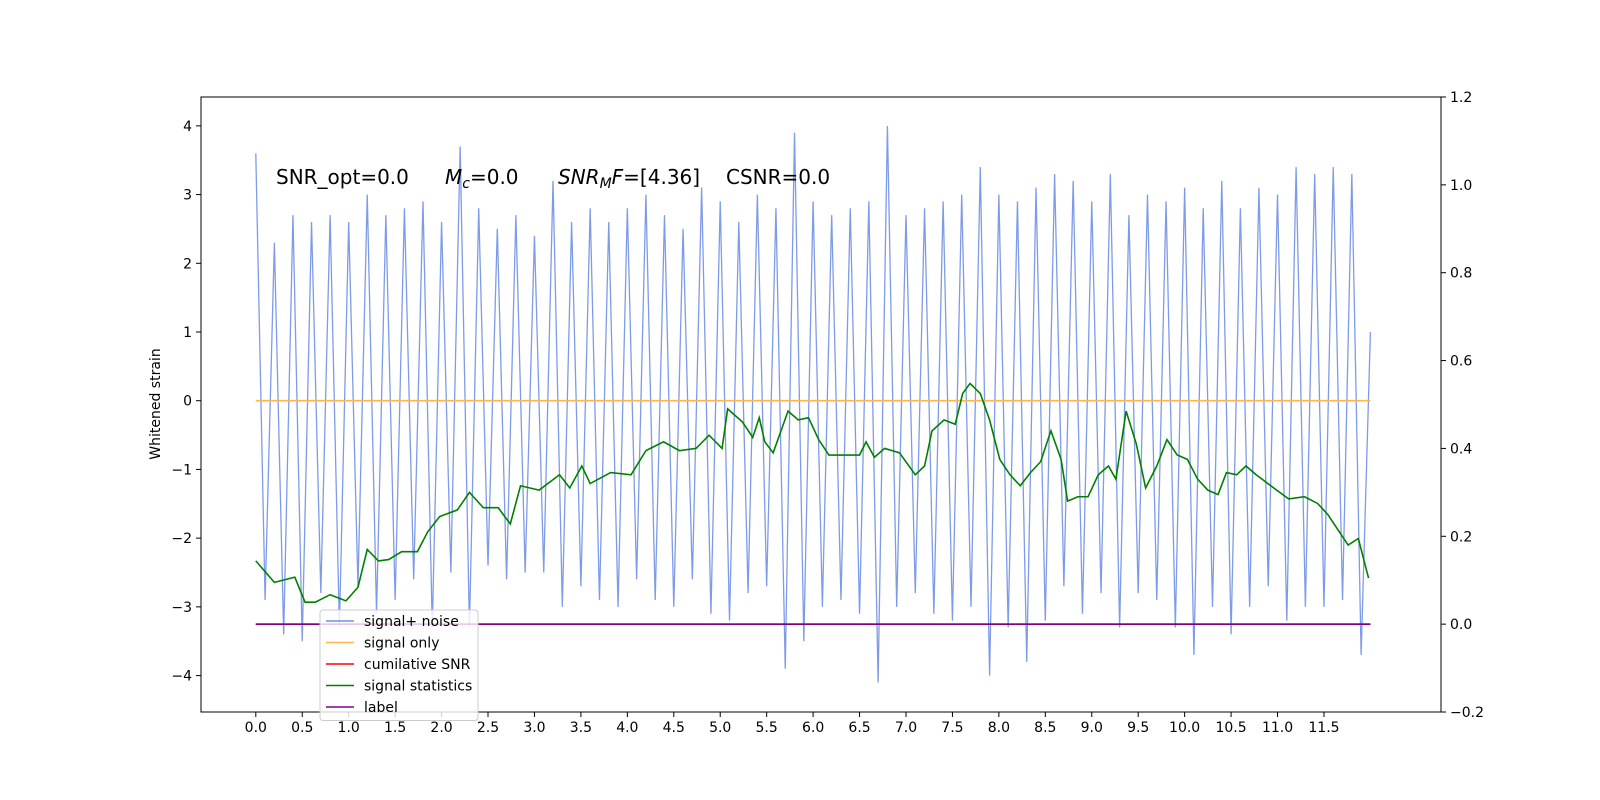 This screenshot has width=1600, height=800. I want to click on x-tick-label: 9.0, so click(1092, 728).